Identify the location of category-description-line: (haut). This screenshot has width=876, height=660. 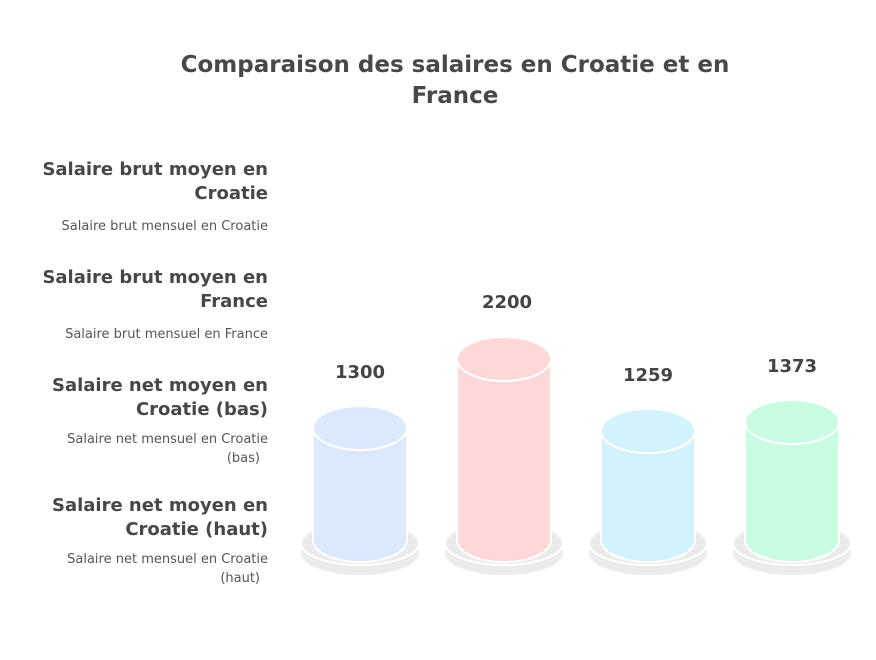
(240, 578).